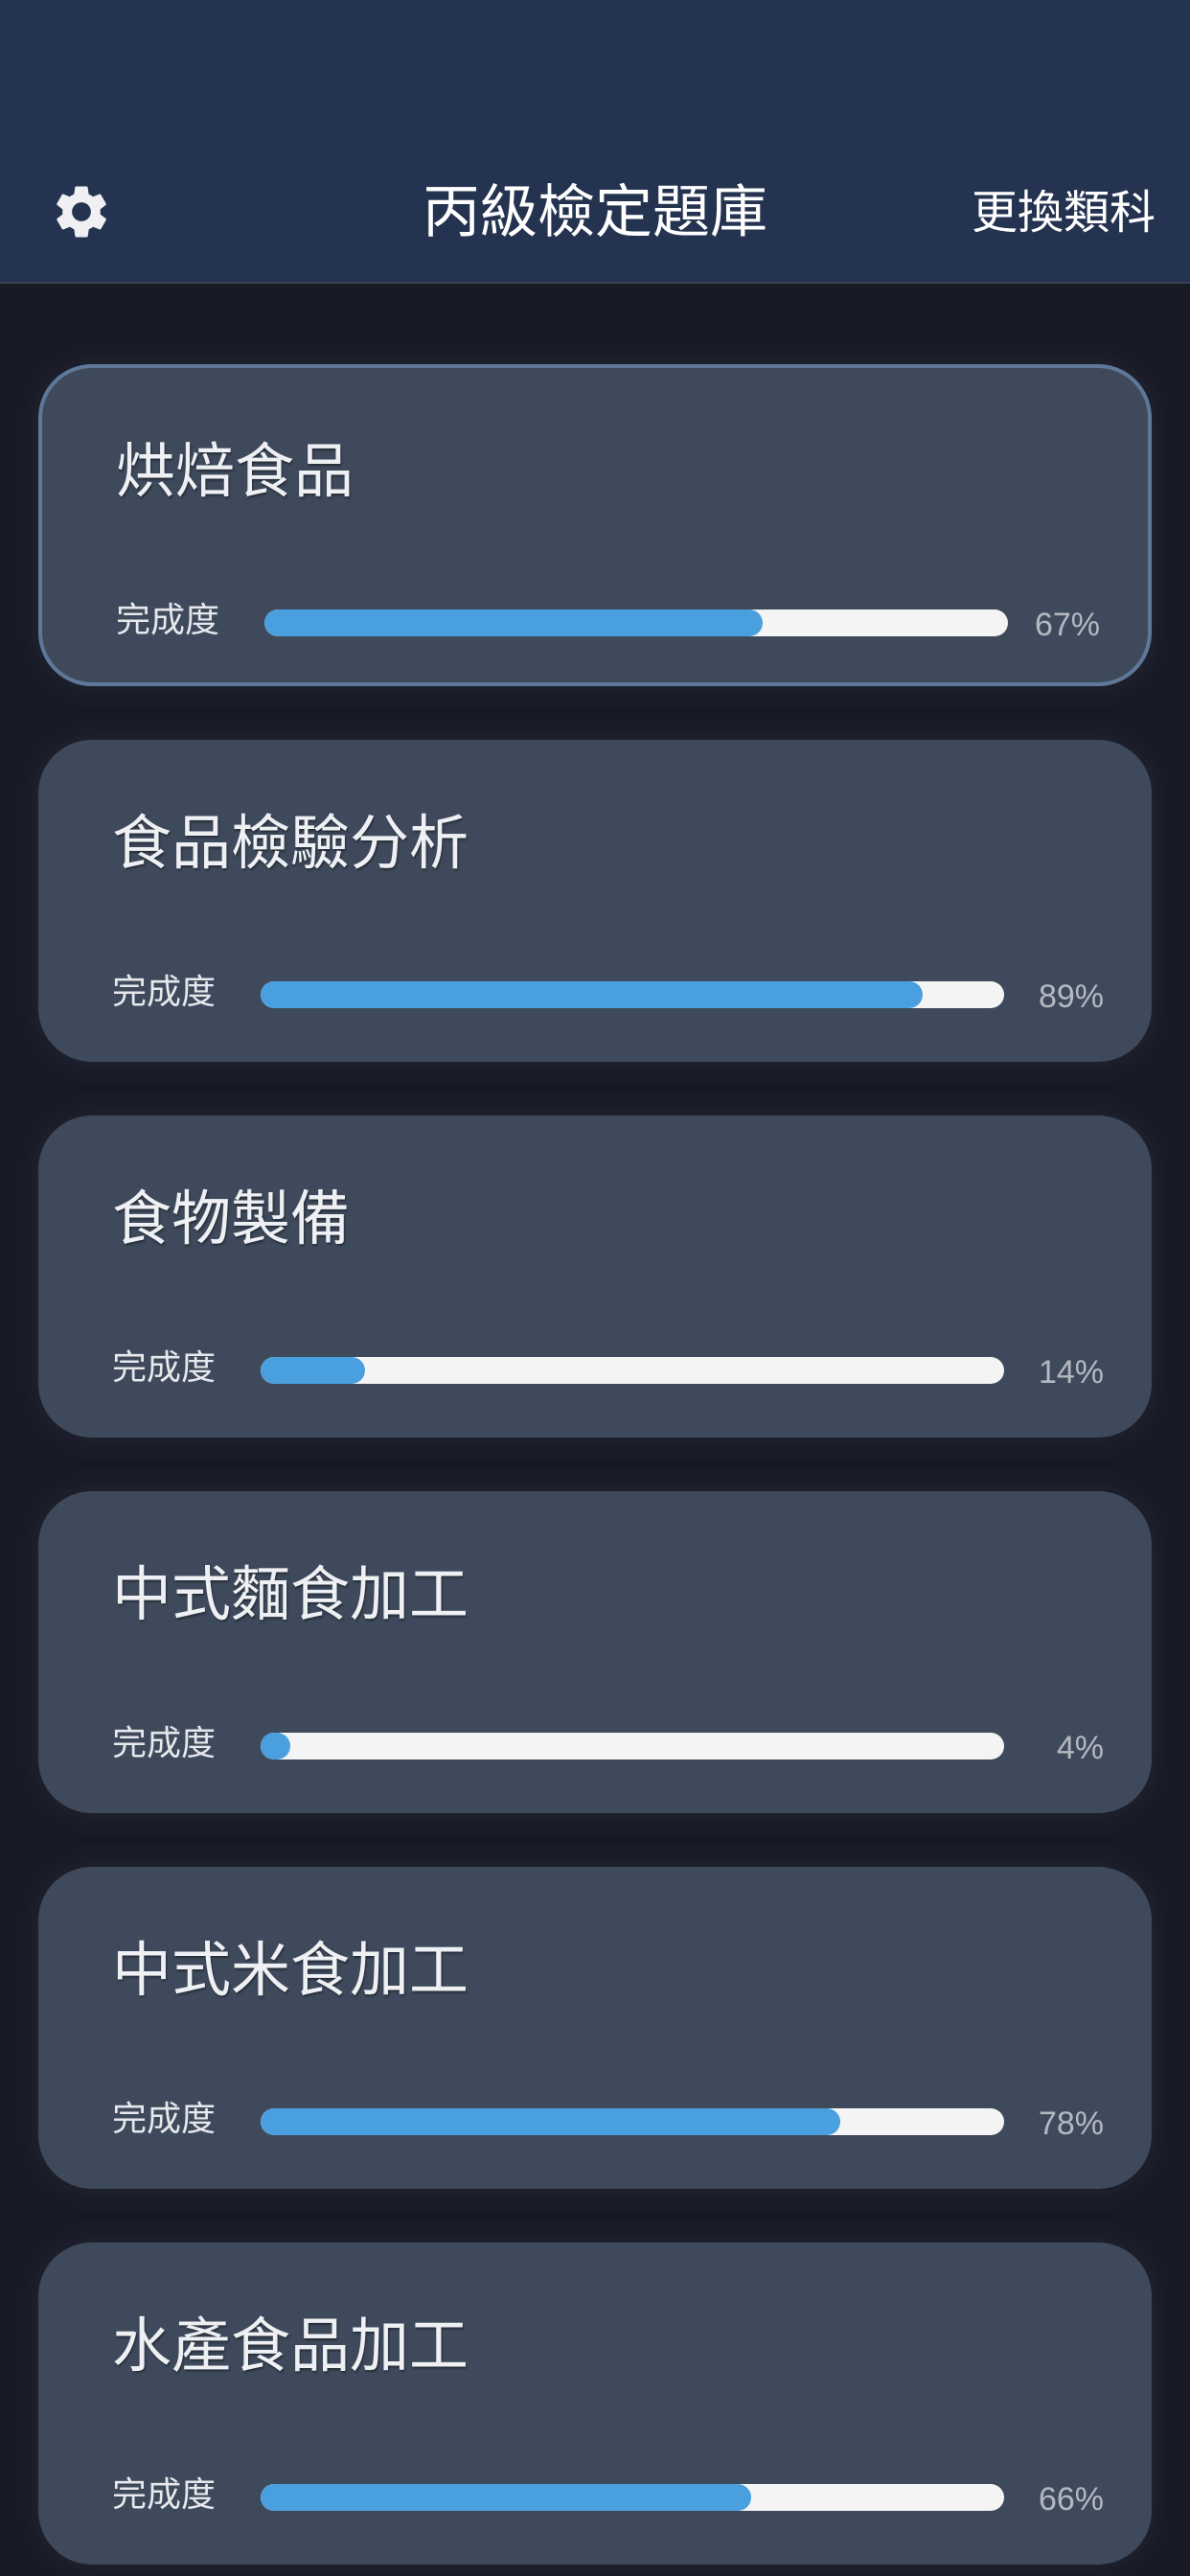 The height and width of the screenshot is (2576, 1190). What do you see at coordinates (595, 2403) in the screenshot?
I see `category-card: 水產食品加工 完成度 66%` at bounding box center [595, 2403].